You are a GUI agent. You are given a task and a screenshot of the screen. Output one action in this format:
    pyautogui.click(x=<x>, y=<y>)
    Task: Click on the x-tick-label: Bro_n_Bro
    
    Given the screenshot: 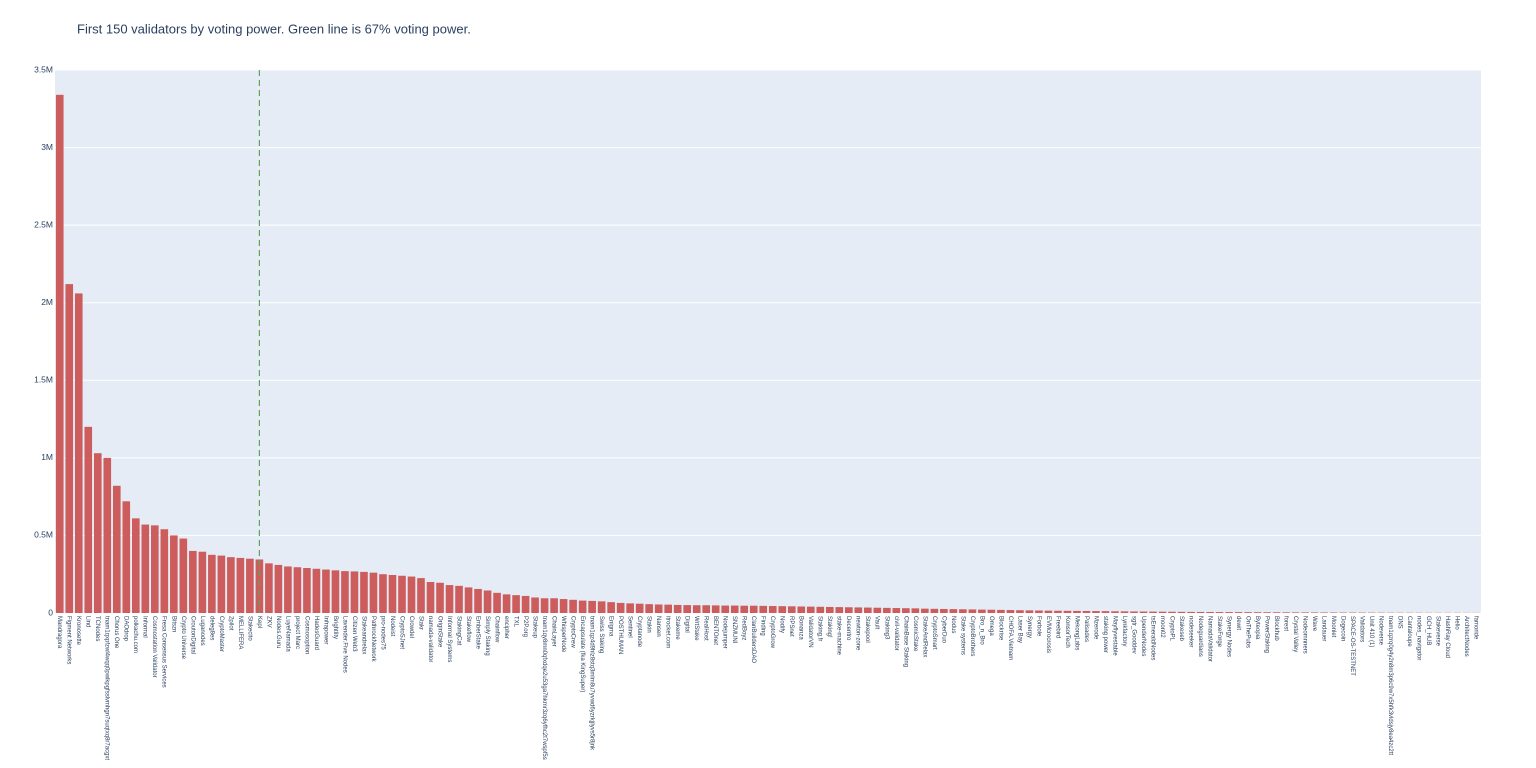 What is the action you would take?
    pyautogui.click(x=981, y=630)
    